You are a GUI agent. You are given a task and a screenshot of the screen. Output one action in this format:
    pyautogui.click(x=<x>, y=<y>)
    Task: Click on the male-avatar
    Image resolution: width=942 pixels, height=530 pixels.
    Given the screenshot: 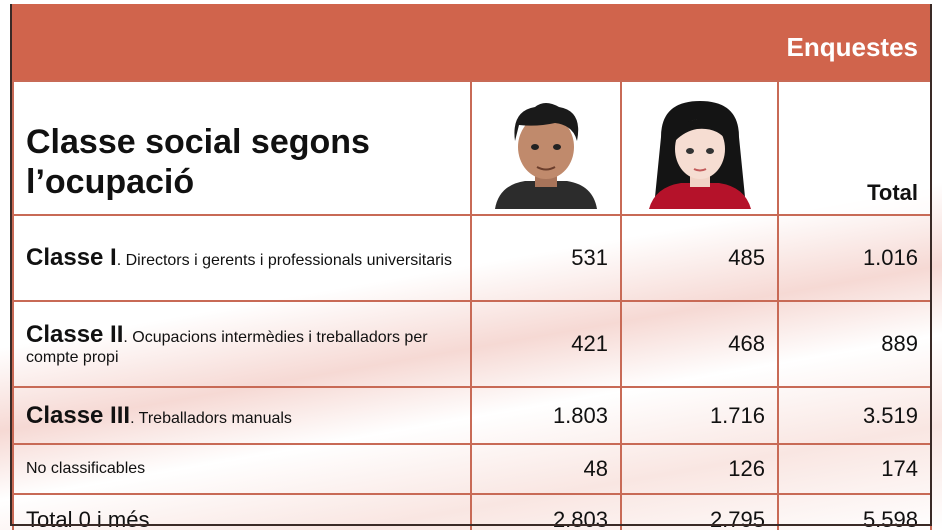 What is the action you would take?
    pyautogui.click(x=546, y=148)
    